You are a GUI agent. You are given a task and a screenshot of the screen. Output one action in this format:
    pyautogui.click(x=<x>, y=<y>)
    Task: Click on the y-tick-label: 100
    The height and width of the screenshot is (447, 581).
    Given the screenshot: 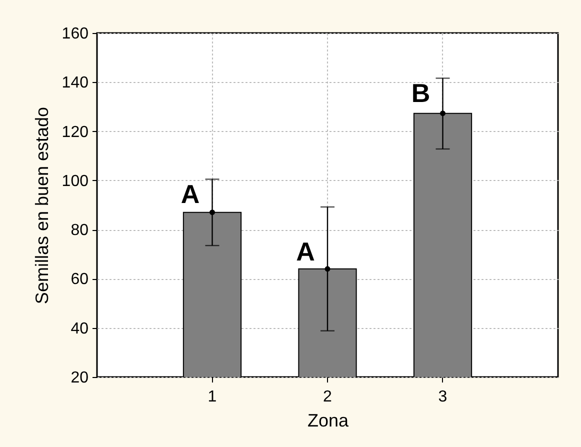 What is the action you would take?
    pyautogui.click(x=75, y=181)
    